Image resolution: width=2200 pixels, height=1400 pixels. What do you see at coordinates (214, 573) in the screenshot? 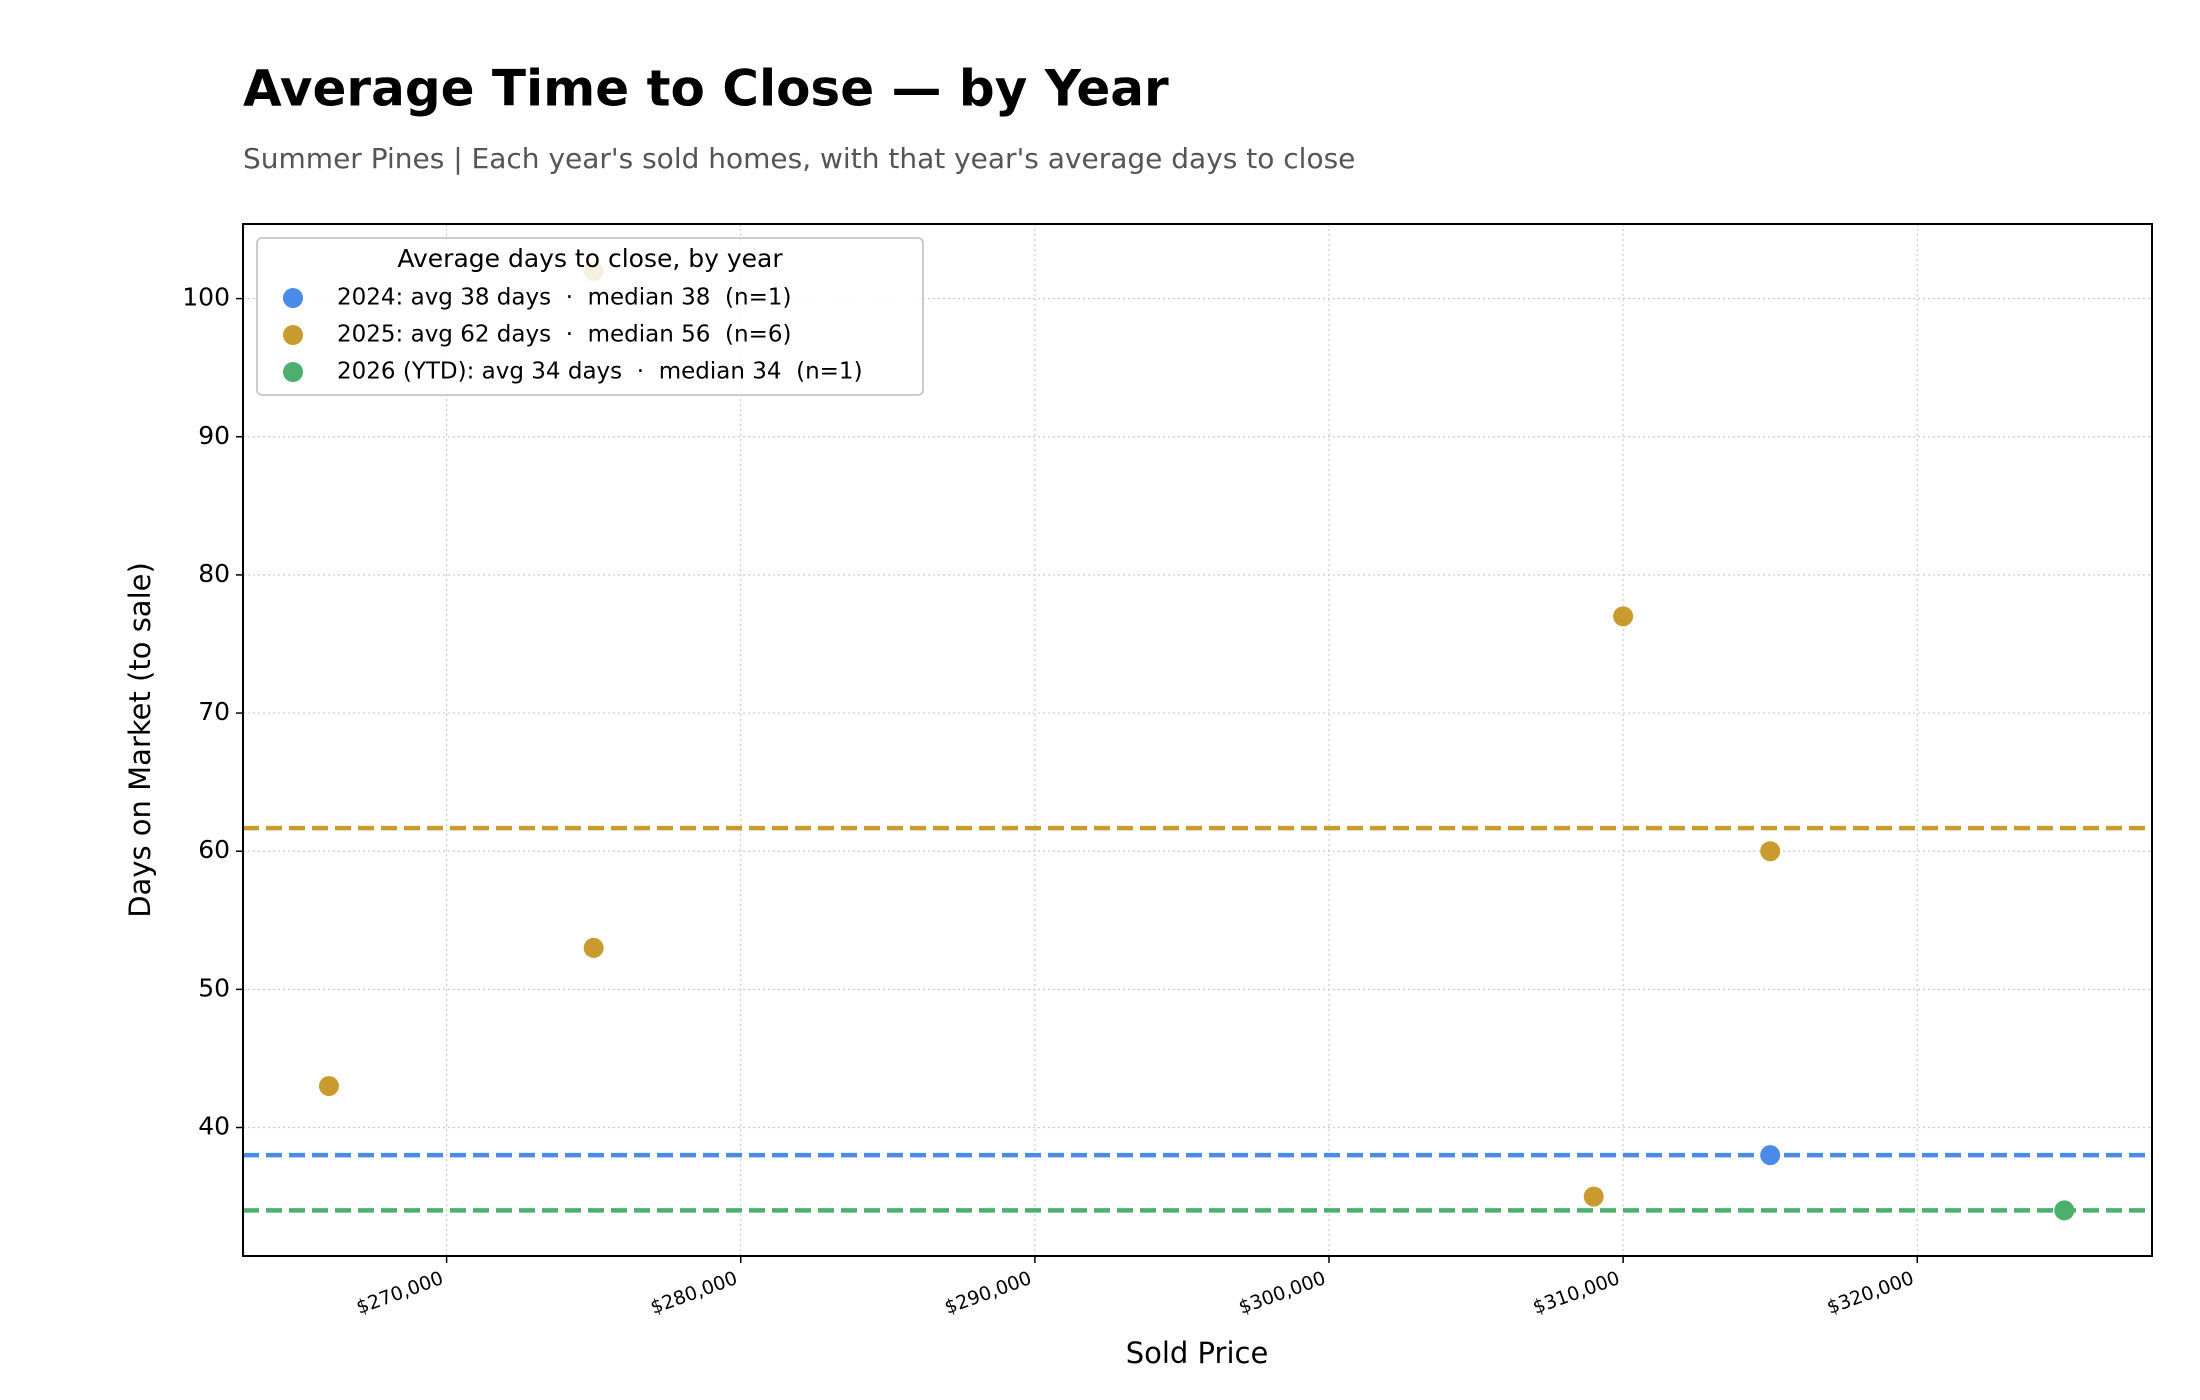
I see `y-tick-label: 80` at bounding box center [214, 573].